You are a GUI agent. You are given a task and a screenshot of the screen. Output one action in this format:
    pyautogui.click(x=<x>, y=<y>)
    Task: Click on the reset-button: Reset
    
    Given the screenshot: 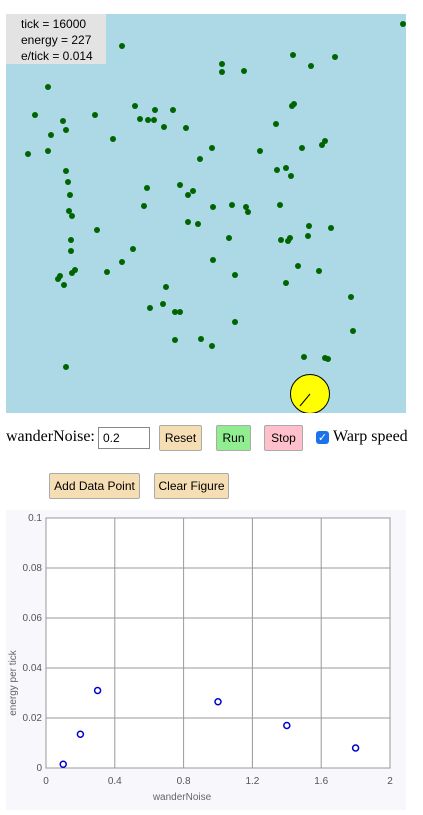 What is the action you would take?
    pyautogui.click(x=180, y=438)
    